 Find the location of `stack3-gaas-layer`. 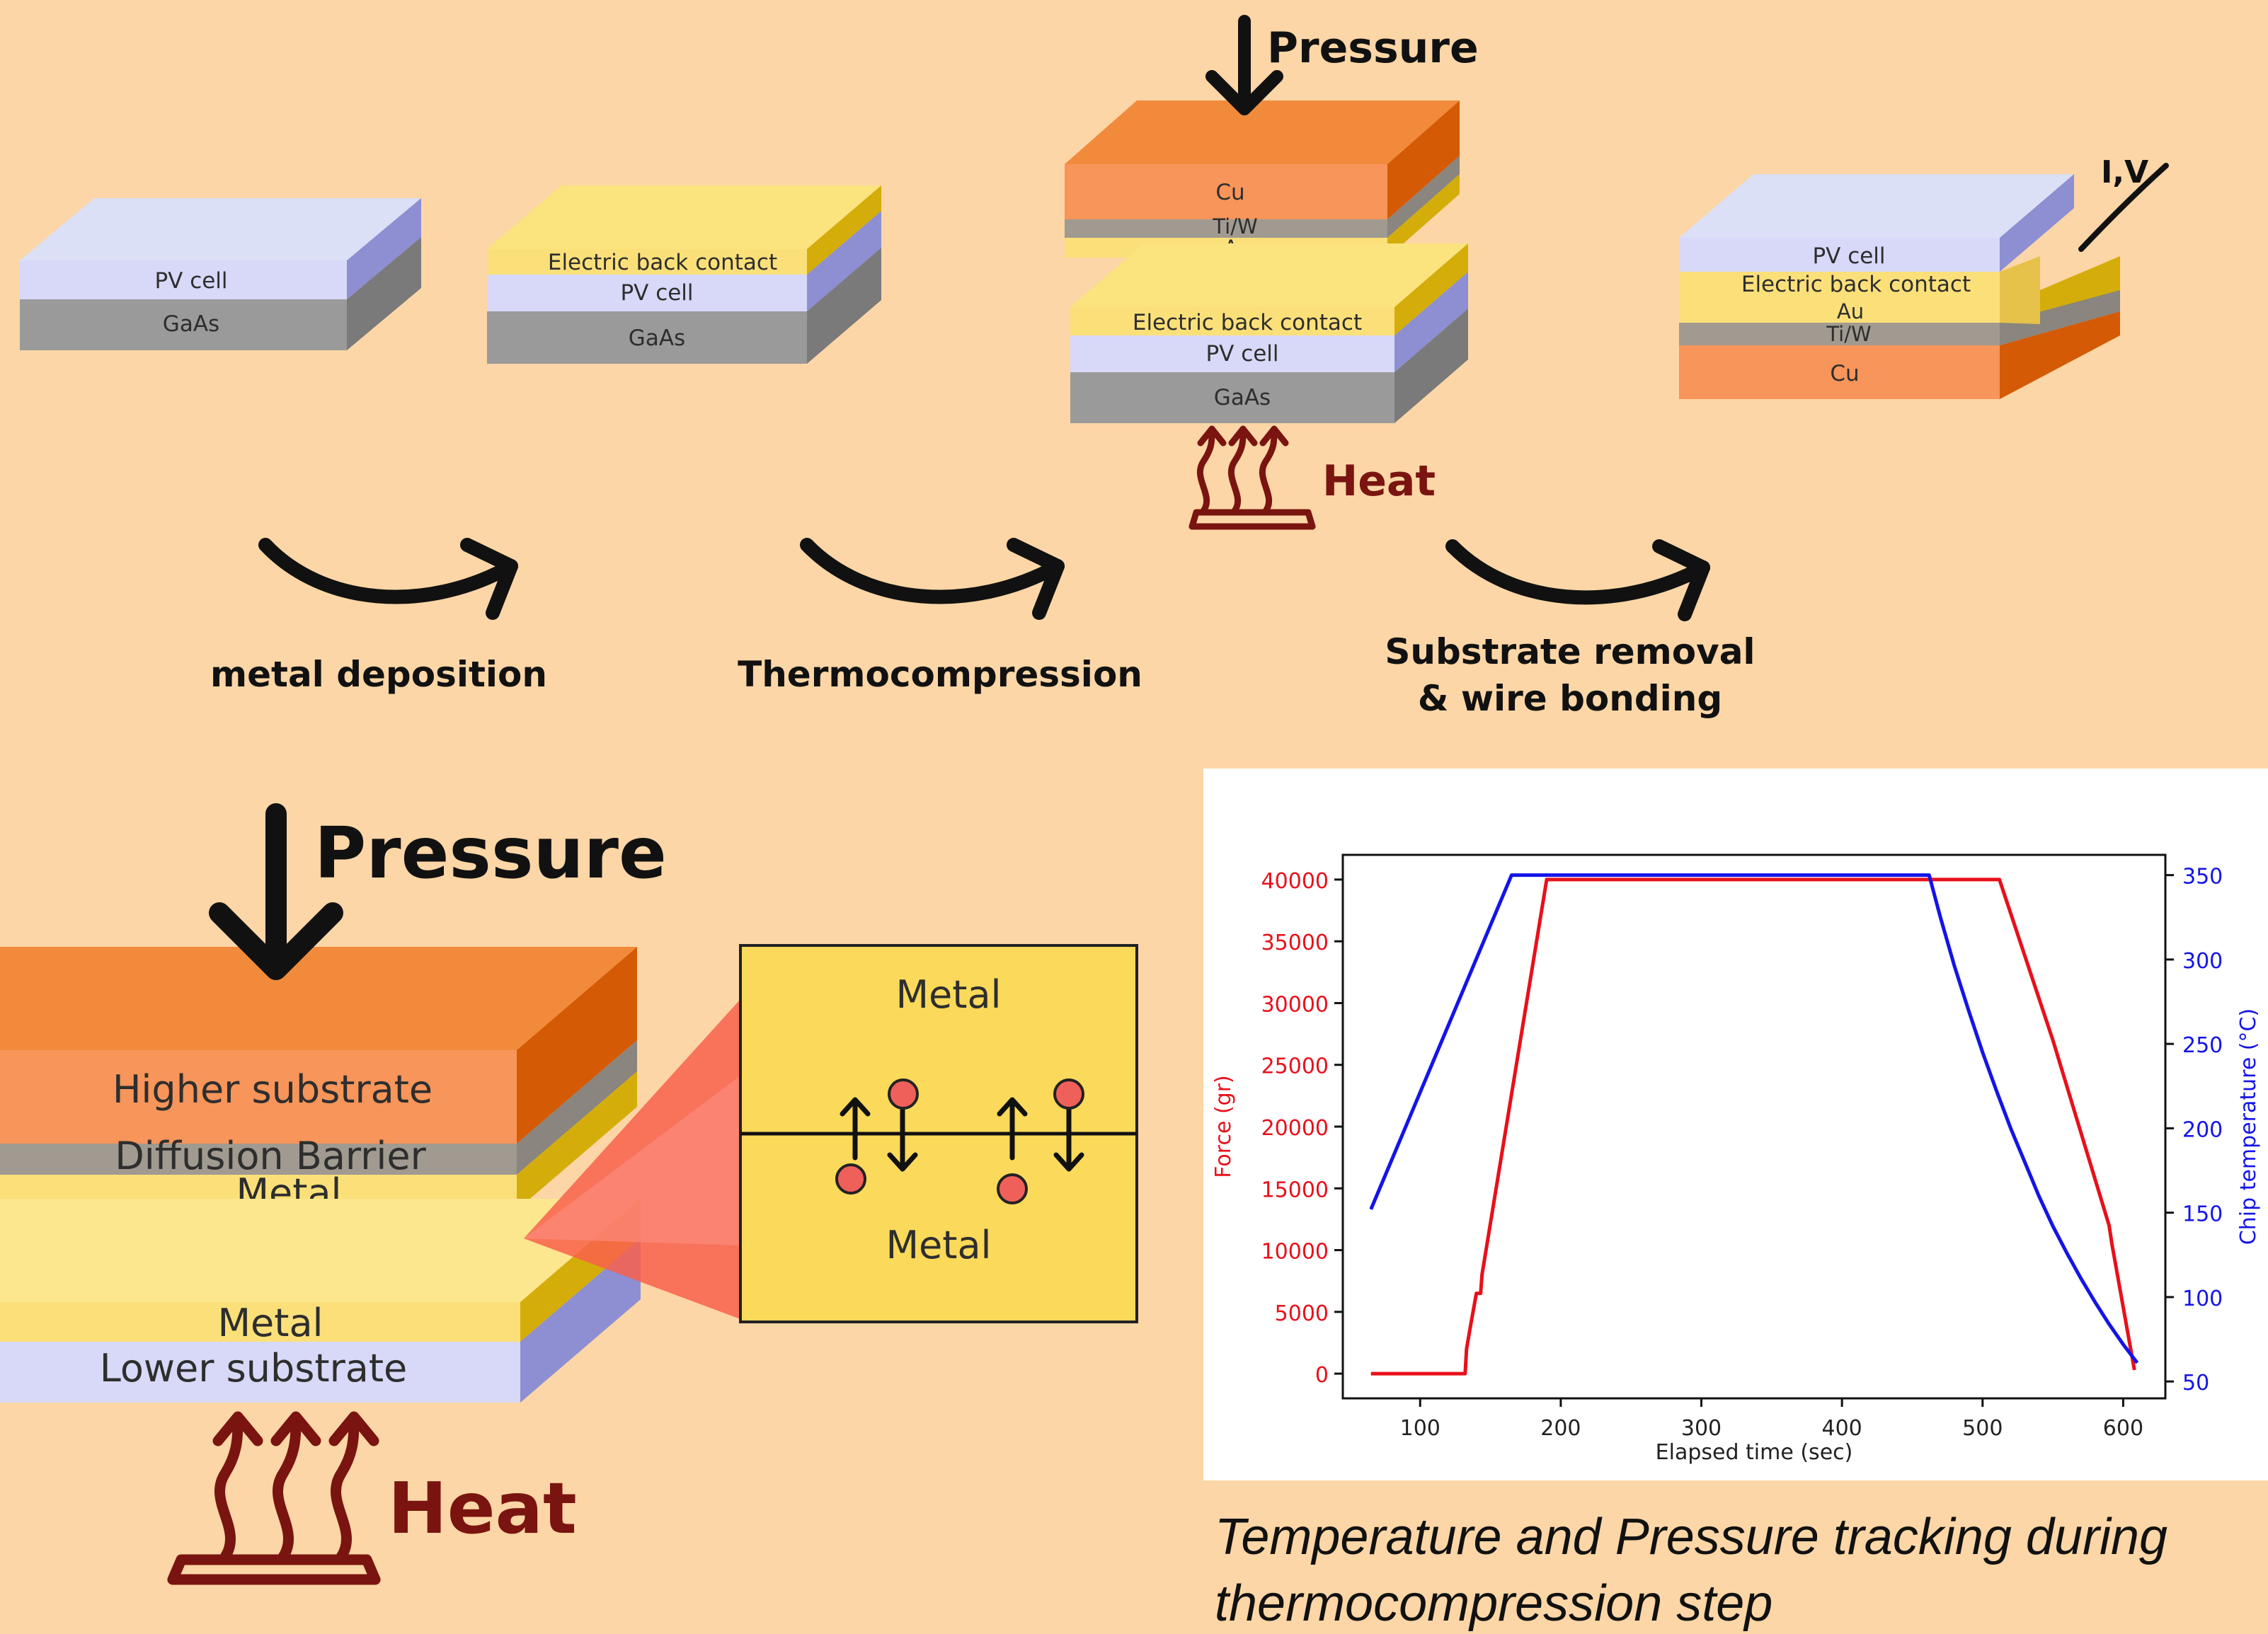

stack3-gaas-layer is located at coordinates (1232, 397).